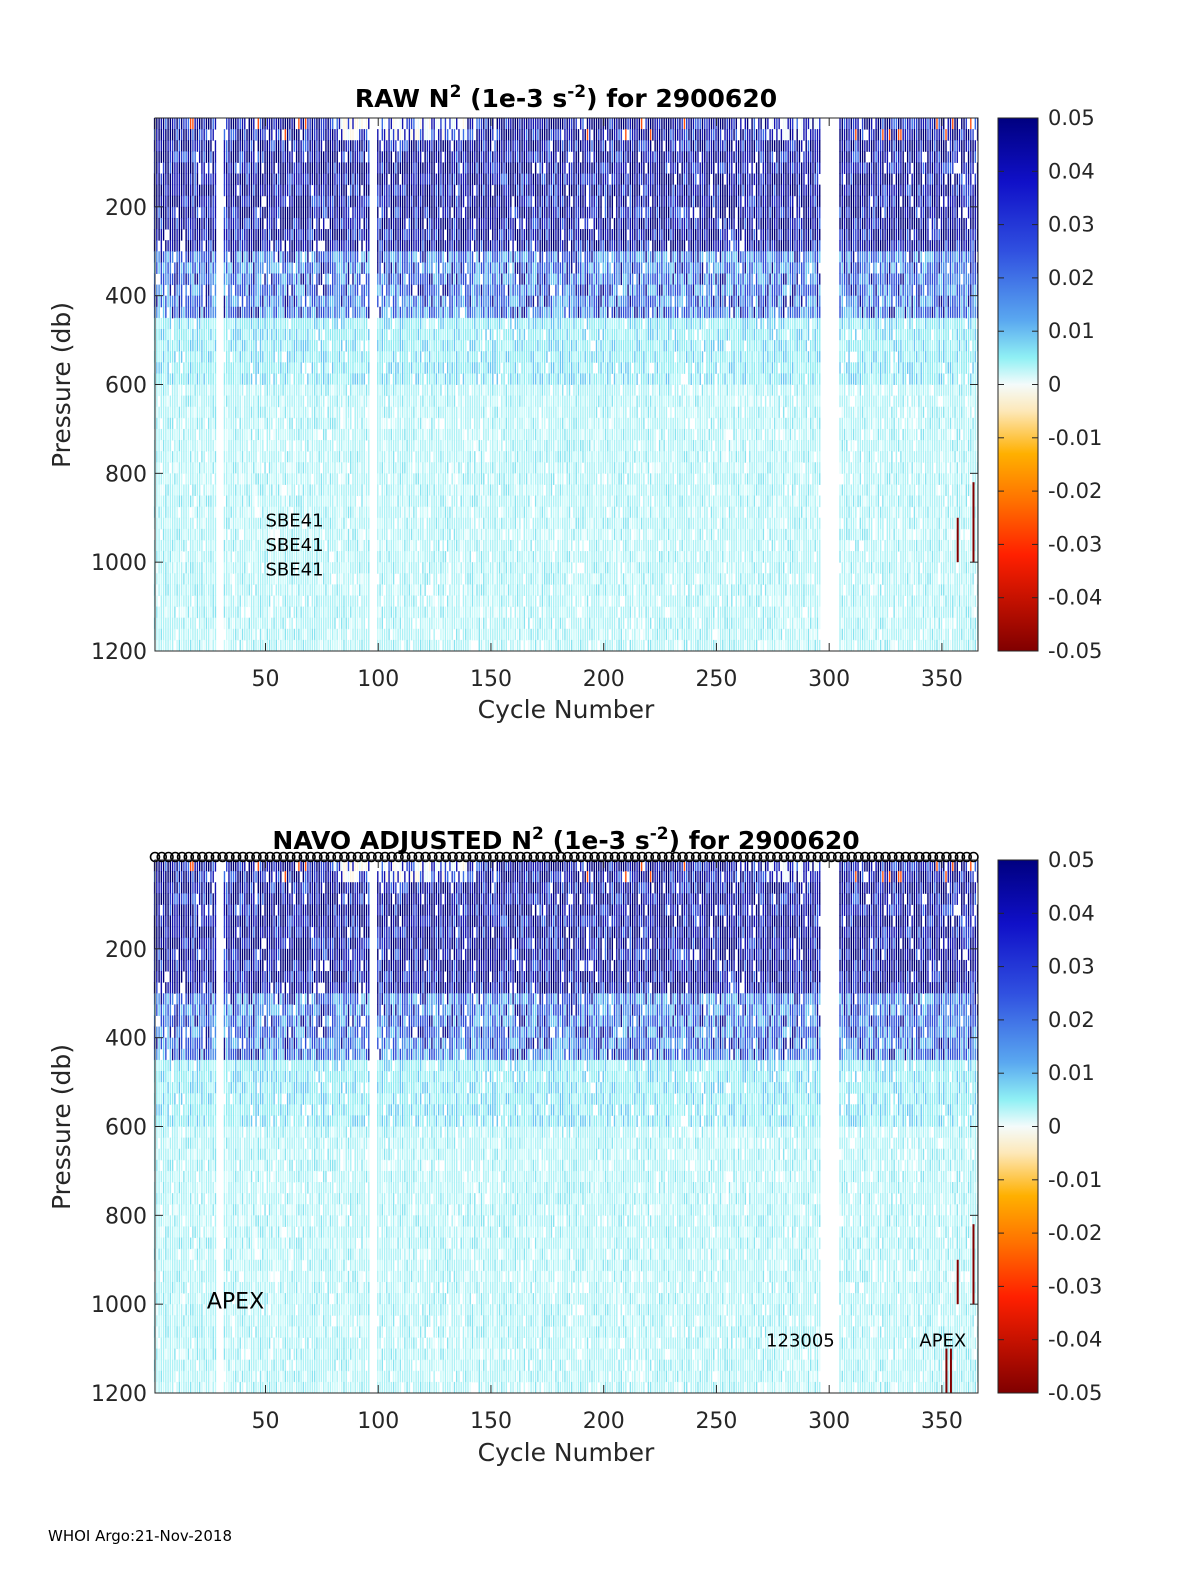 The image size is (1200, 1575). I want to click on chart-title: RAW N2 (1e-3 s-2) for 2900620, so click(566, 97).